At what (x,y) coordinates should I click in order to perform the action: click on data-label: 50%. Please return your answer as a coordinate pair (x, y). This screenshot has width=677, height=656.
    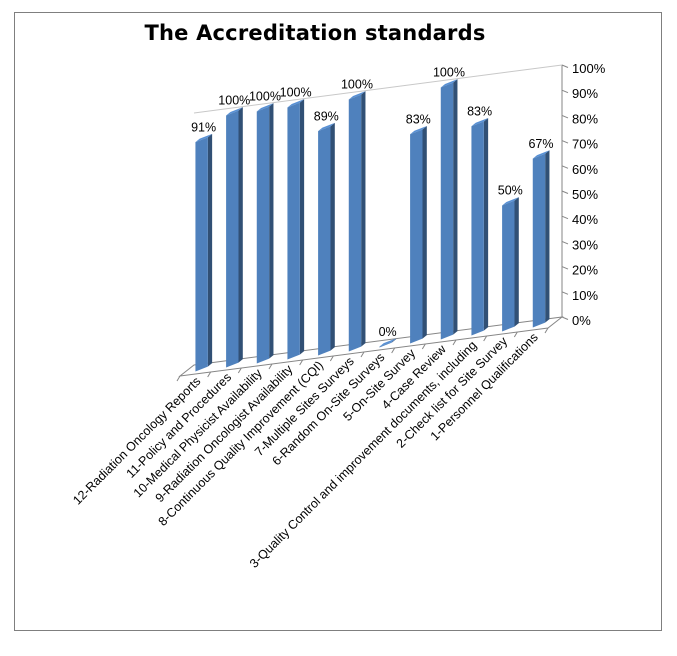
    Looking at the image, I should click on (510, 191).